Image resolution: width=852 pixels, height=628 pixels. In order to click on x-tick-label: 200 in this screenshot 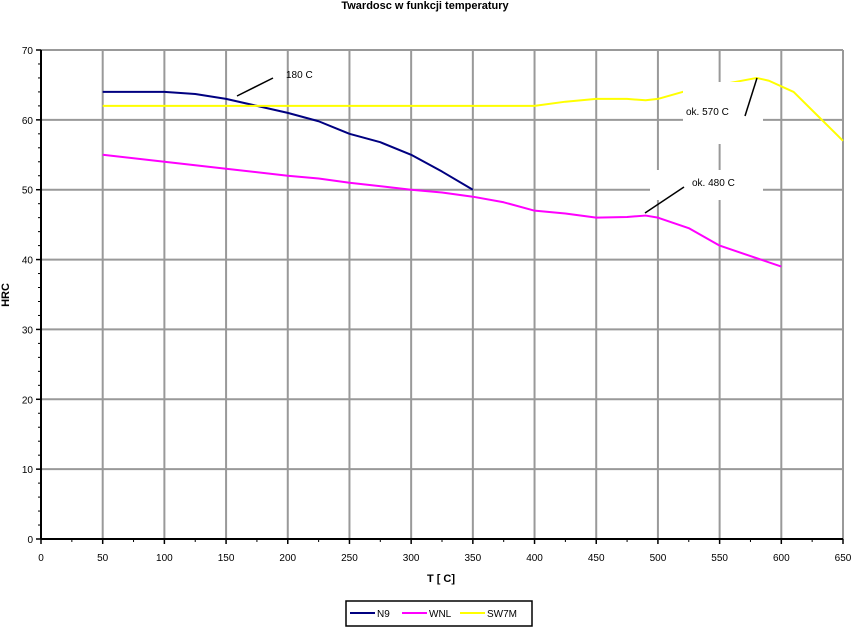, I will do `click(287, 558)`.